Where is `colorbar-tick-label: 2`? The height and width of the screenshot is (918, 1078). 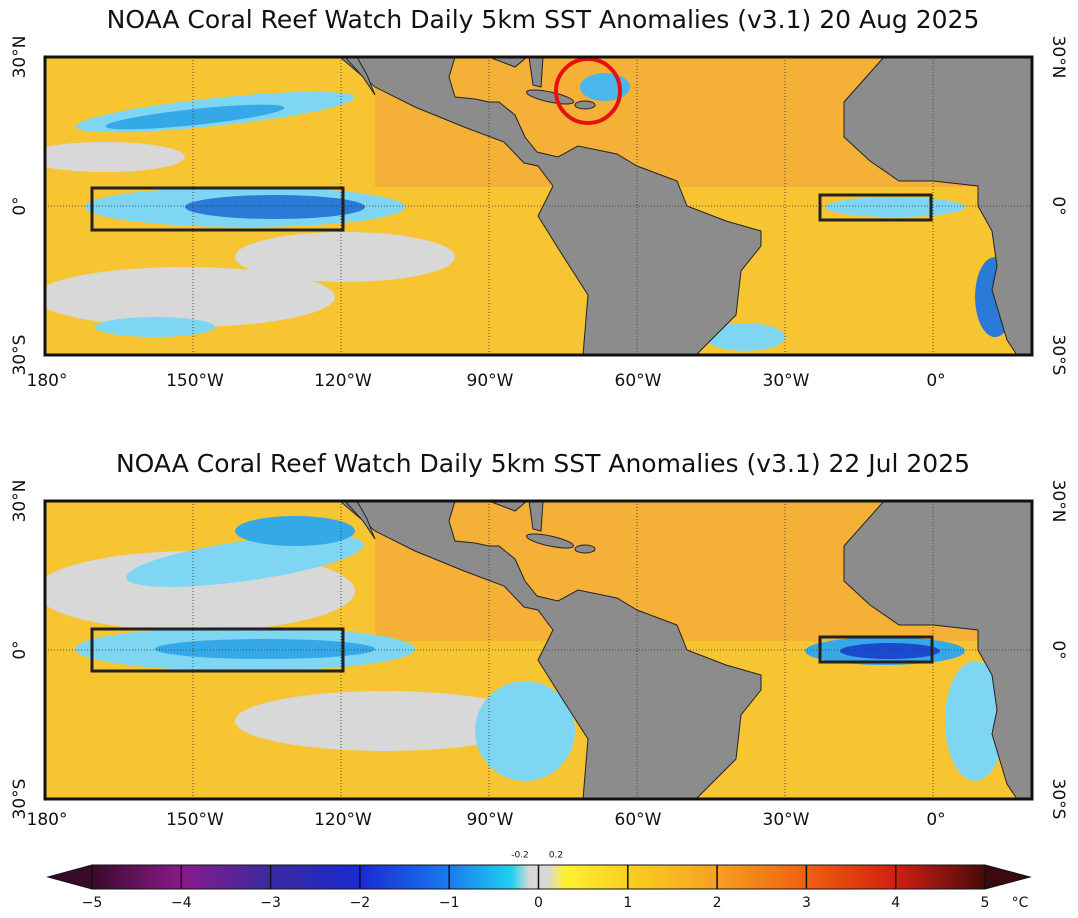
colorbar-tick-label: 2 is located at coordinates (717, 903).